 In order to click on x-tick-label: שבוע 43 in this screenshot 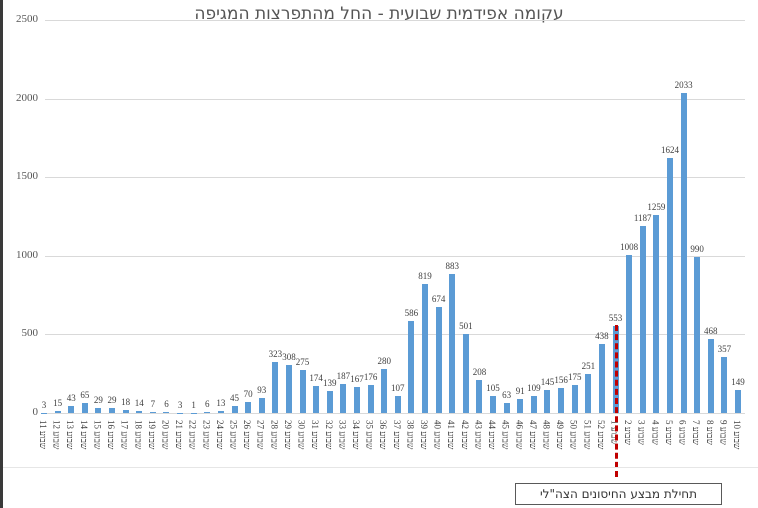, I will do `click(478, 435)`.